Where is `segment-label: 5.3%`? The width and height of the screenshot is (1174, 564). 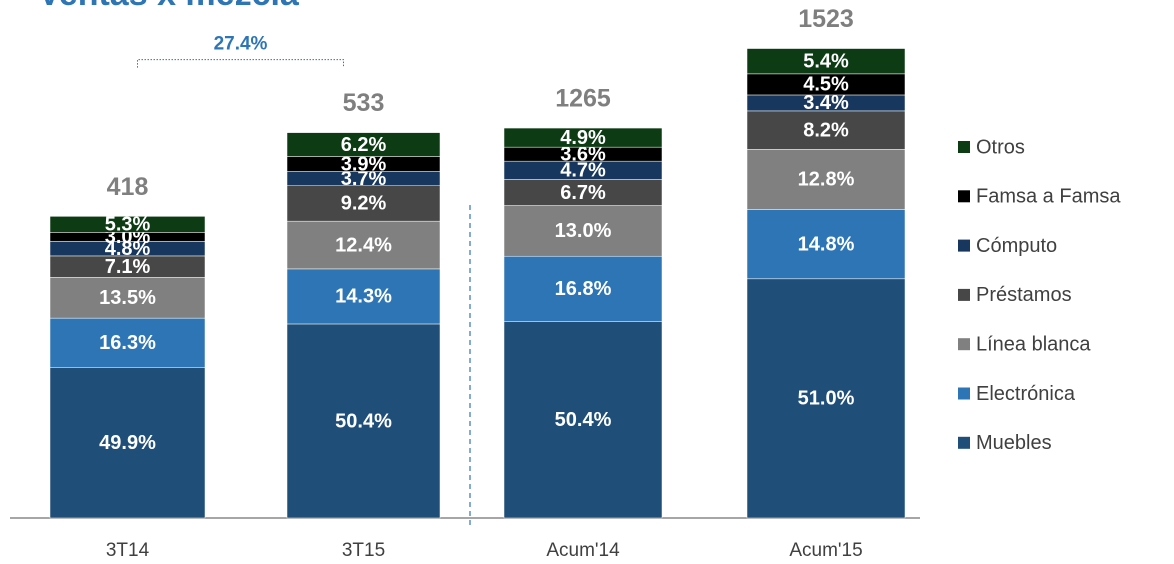 segment-label: 5.3% is located at coordinates (128, 225).